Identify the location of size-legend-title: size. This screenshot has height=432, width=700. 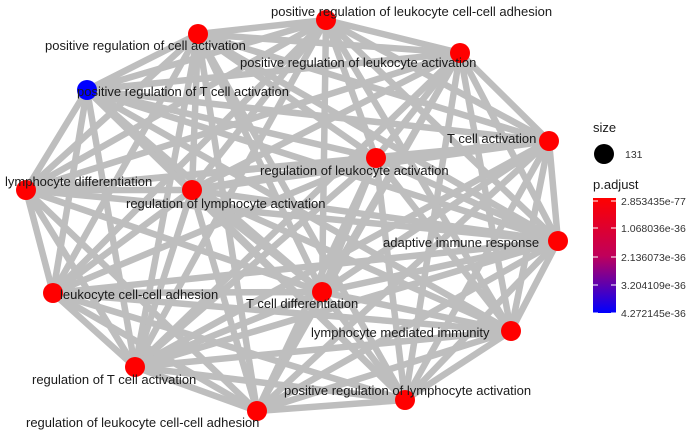
(604, 127).